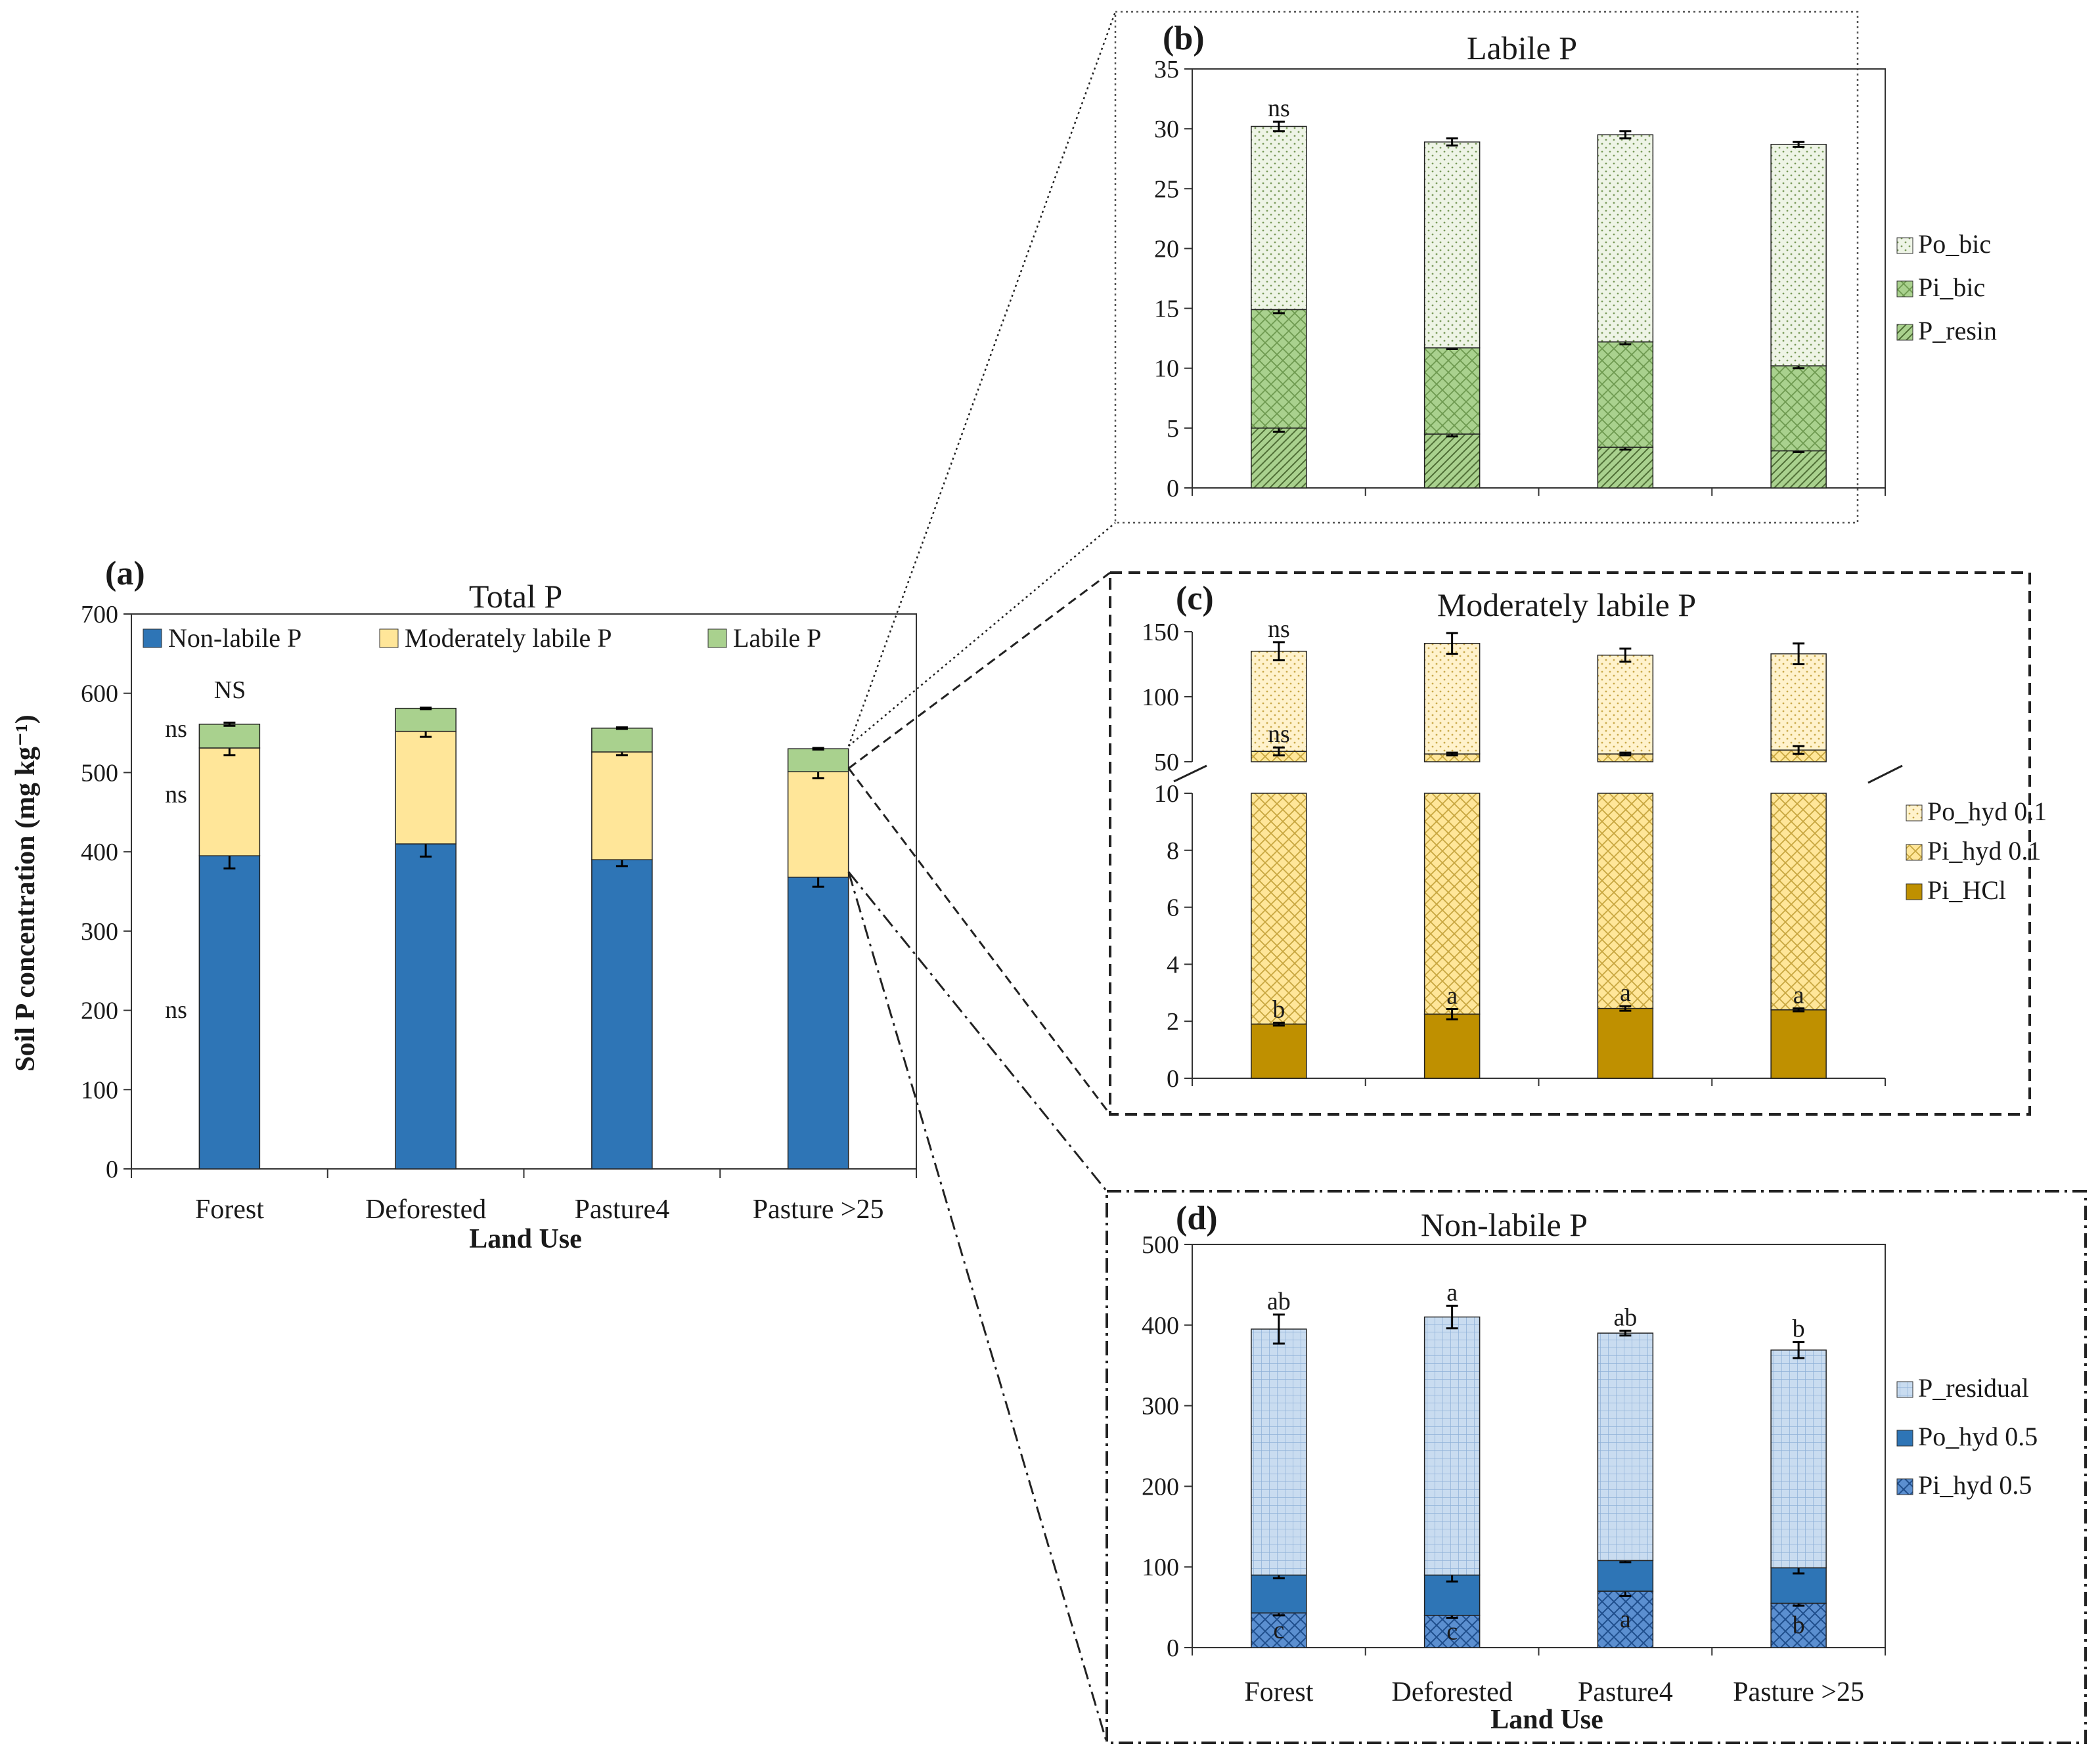 This screenshot has height=1754, width=2100. I want to click on panel-c-lower-ytick-label: 8, so click(1173, 851).